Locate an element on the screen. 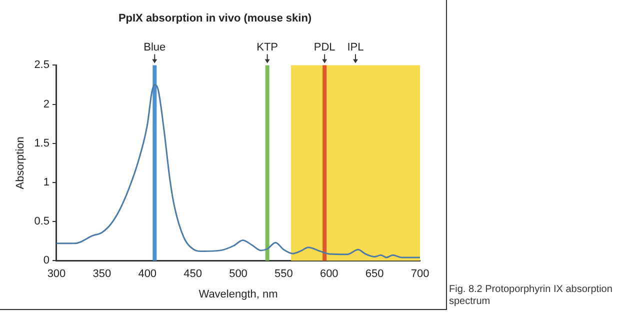 This screenshot has height=321, width=640. ref-line-label: Blue is located at coordinates (155, 48).